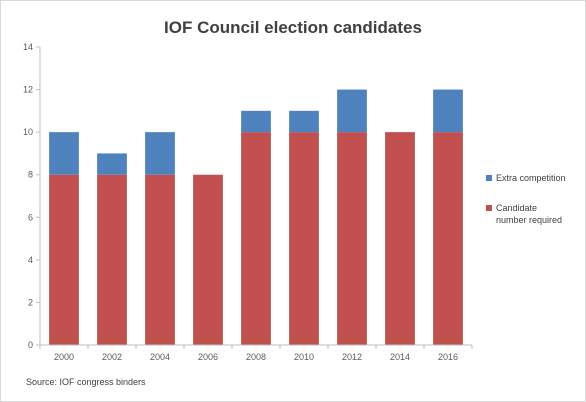  What do you see at coordinates (400, 357) in the screenshot?
I see `x-tick-label: 2014` at bounding box center [400, 357].